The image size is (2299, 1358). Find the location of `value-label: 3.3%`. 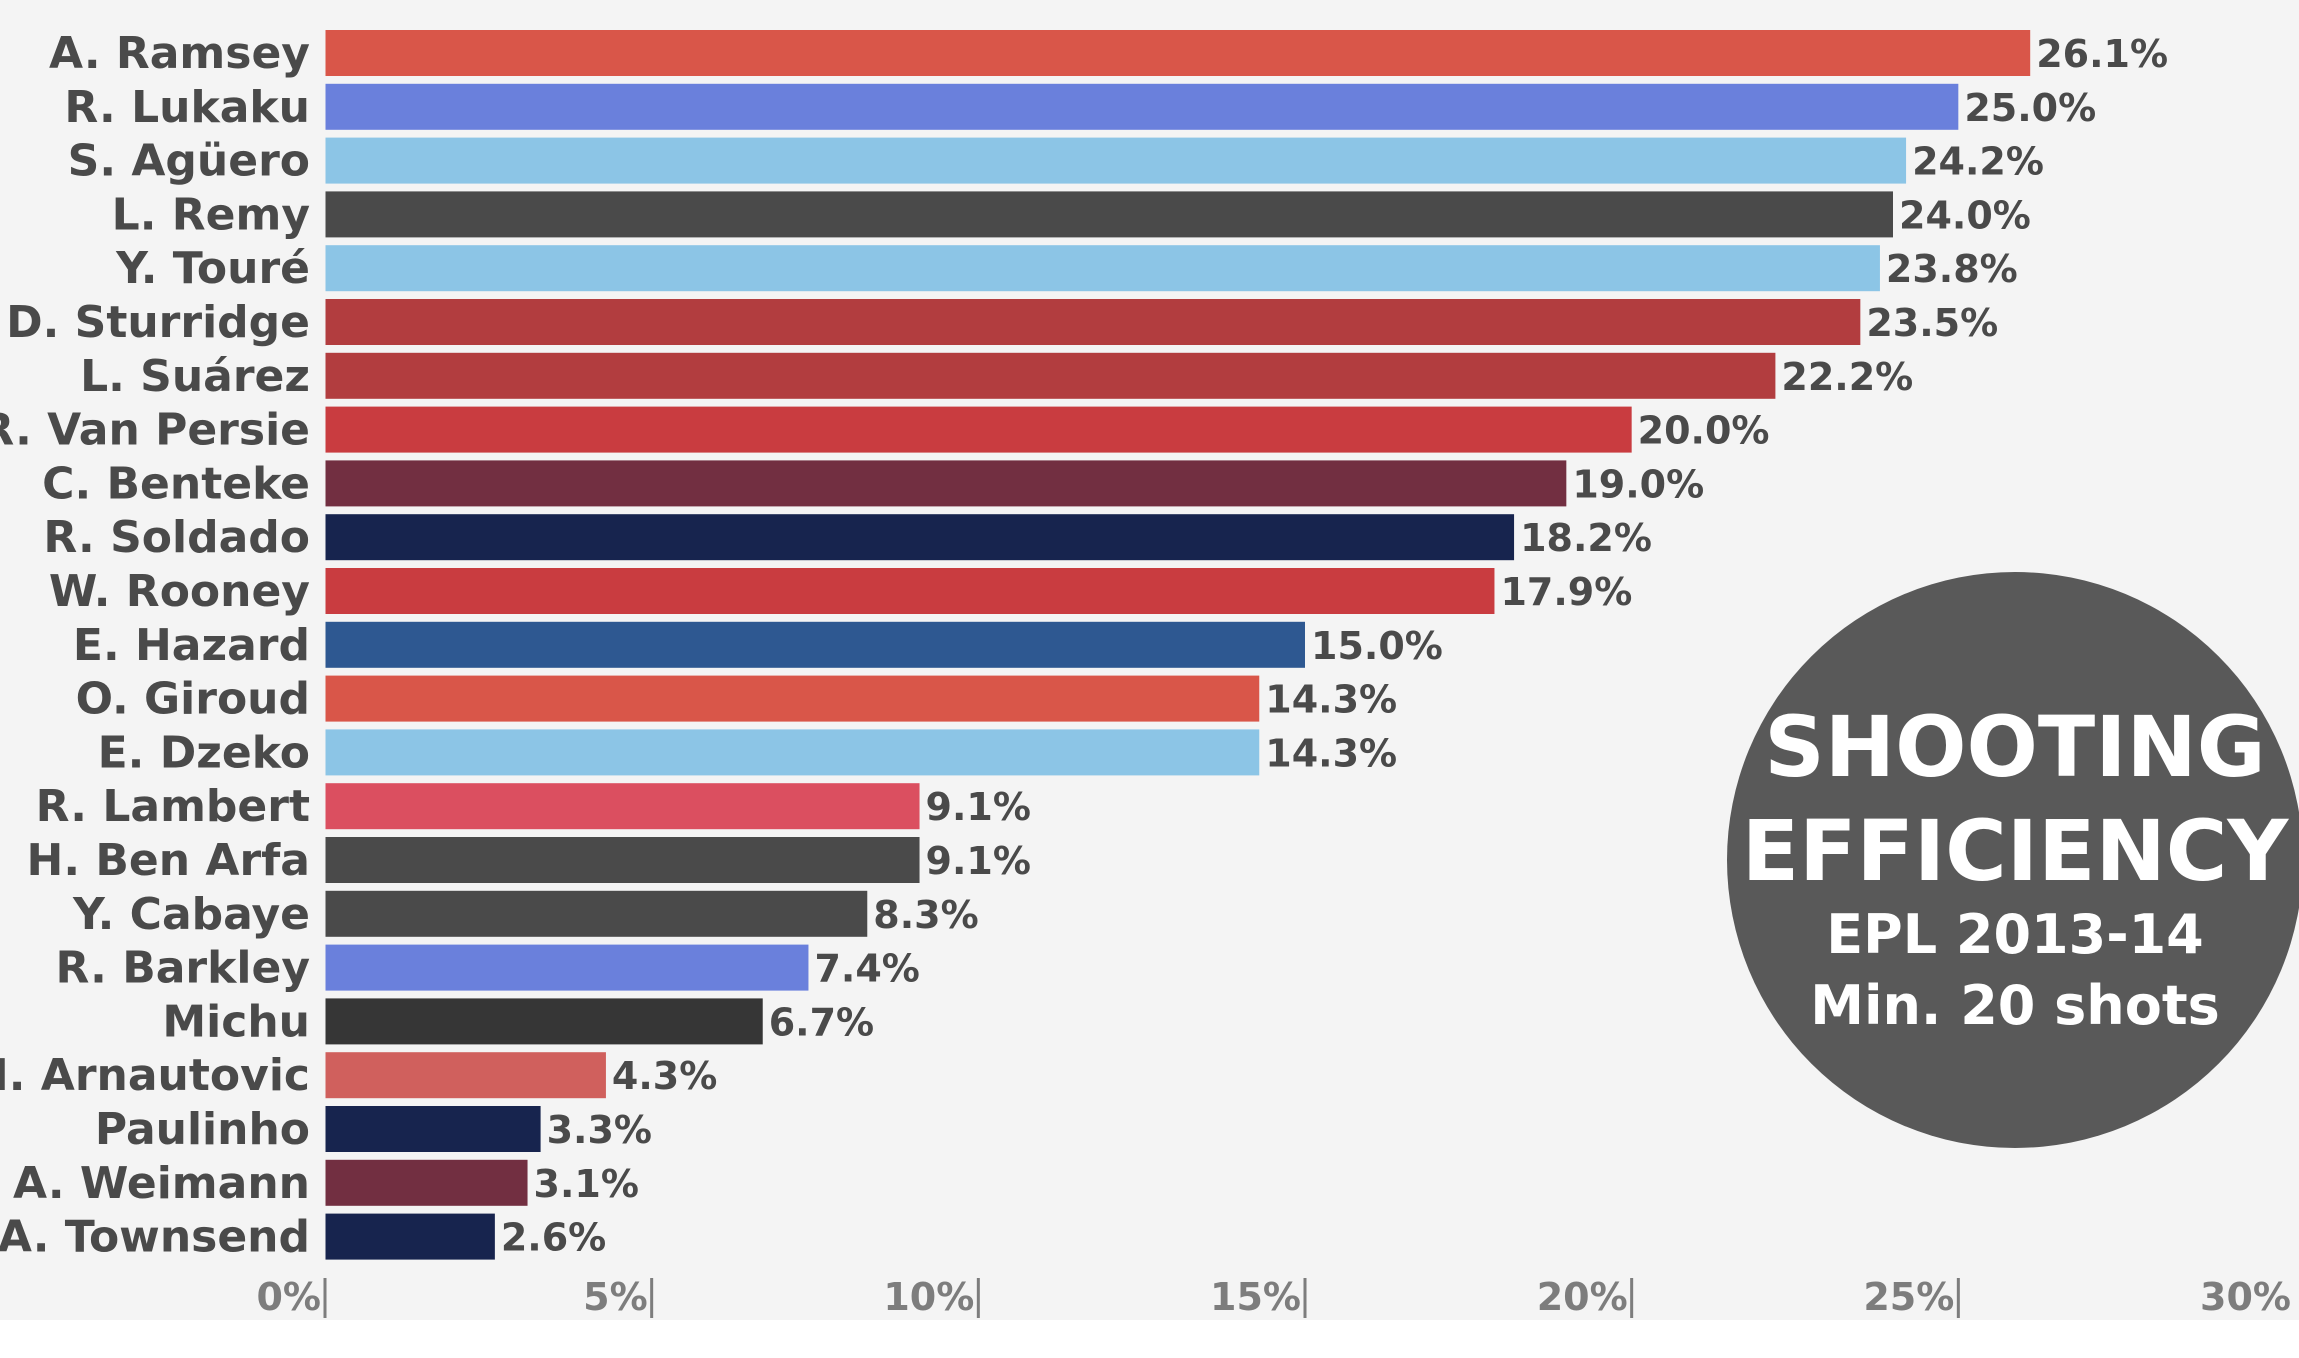

value-label: 3.3% is located at coordinates (599, 1130).